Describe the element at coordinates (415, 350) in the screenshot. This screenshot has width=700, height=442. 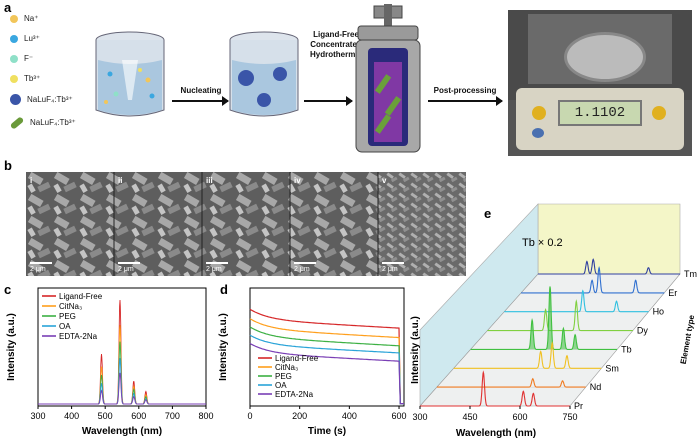
I see `chart-e-ylabel: Intensity (a.u.)` at that location.